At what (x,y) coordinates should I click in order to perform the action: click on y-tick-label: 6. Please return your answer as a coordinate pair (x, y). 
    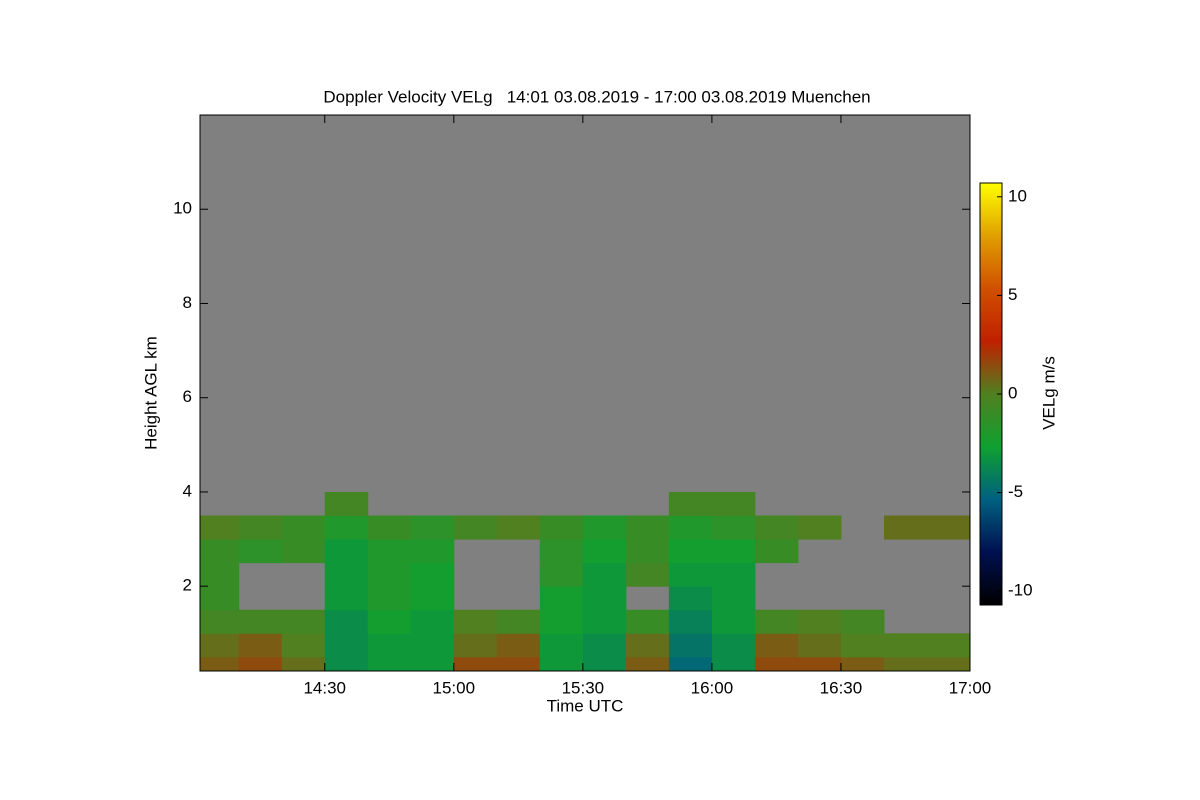
    Looking at the image, I should click on (187, 396).